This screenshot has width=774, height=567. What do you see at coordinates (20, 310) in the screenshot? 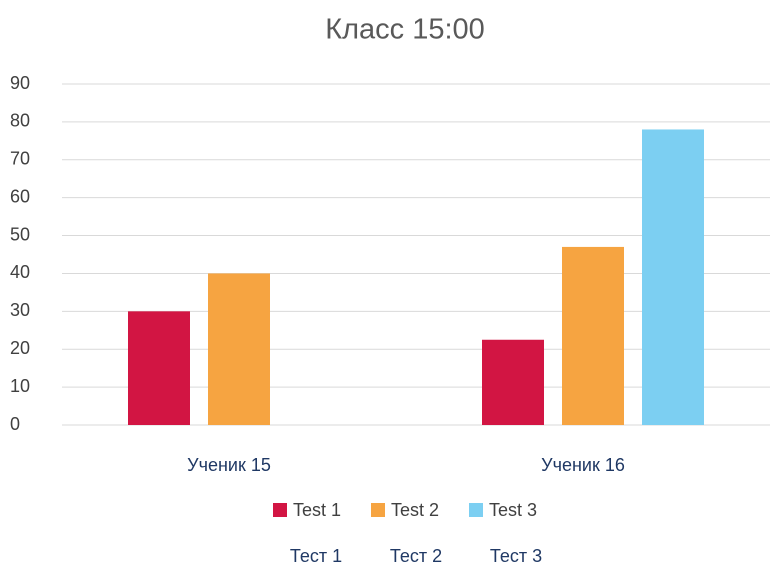
I see `y-tick-label: 30` at bounding box center [20, 310].